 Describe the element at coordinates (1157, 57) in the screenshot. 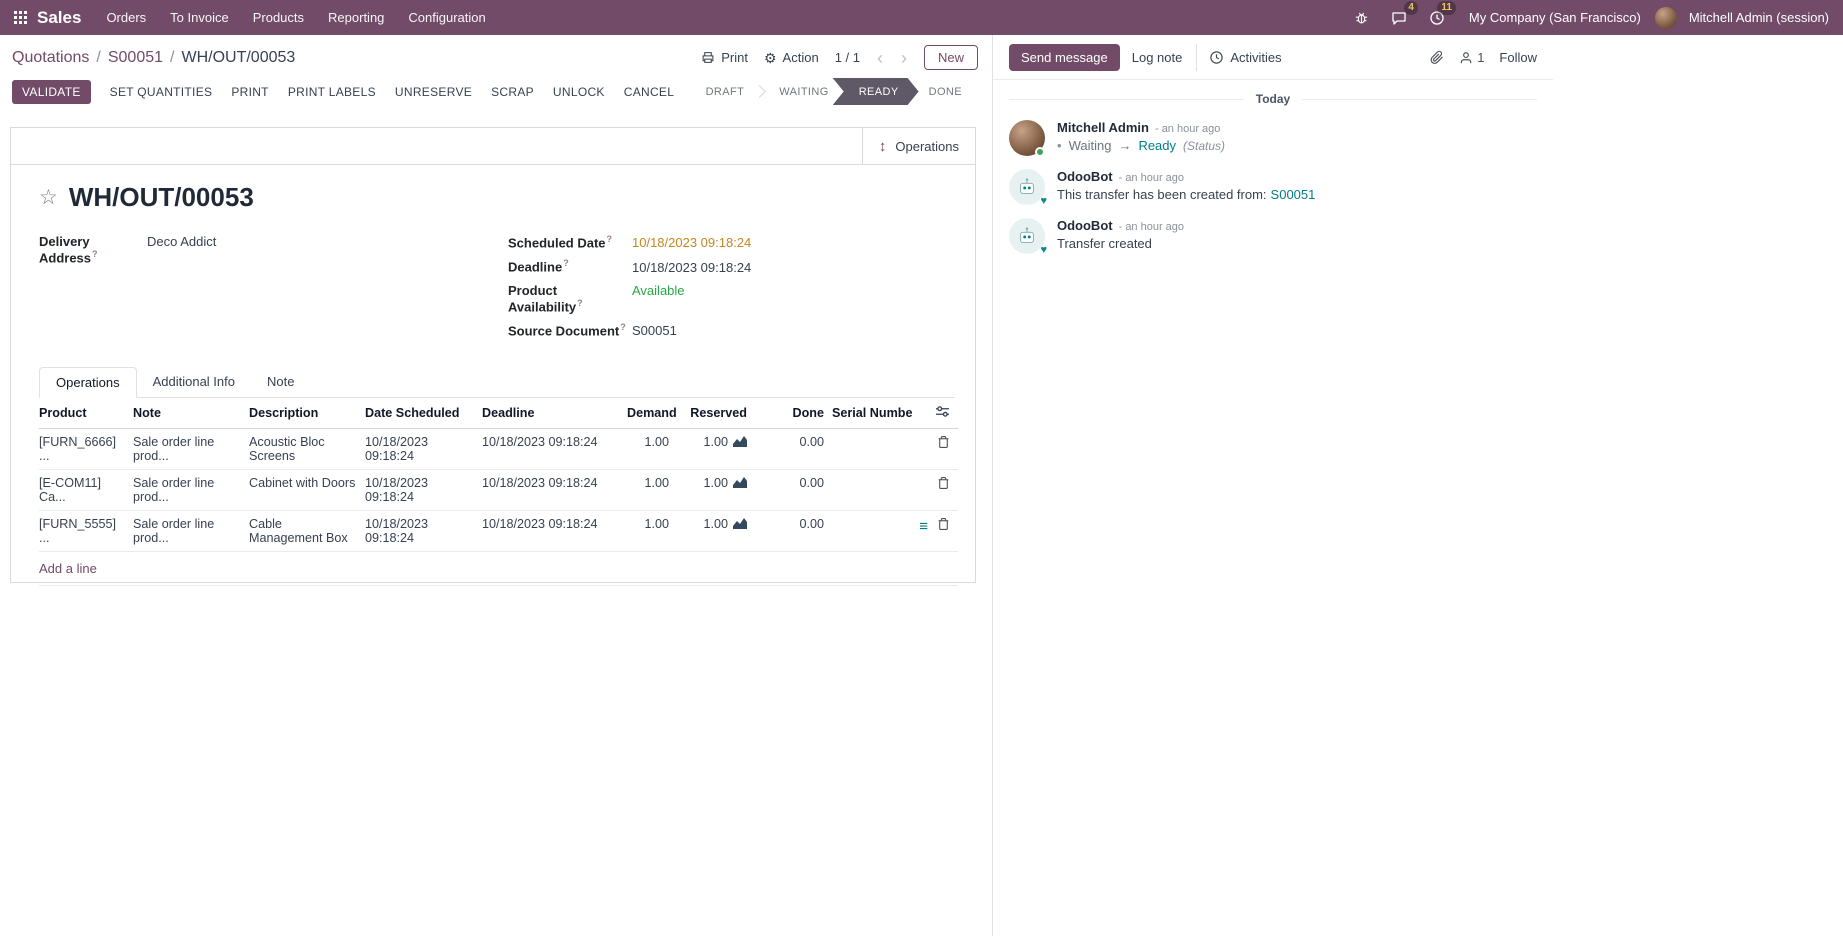

I see `log-note-button: Log note` at that location.